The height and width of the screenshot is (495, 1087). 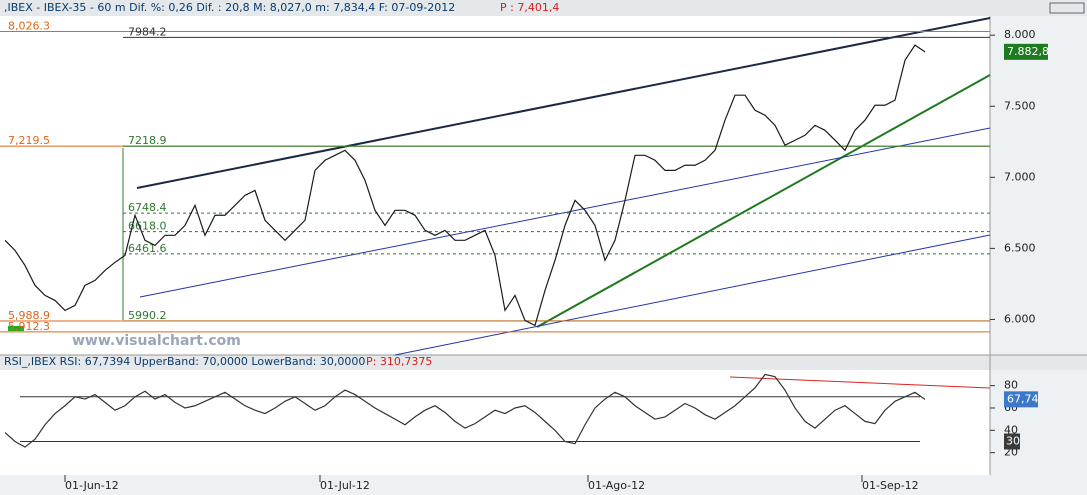 What do you see at coordinates (147, 207) in the screenshot?
I see `level-label: 6748.4` at bounding box center [147, 207].